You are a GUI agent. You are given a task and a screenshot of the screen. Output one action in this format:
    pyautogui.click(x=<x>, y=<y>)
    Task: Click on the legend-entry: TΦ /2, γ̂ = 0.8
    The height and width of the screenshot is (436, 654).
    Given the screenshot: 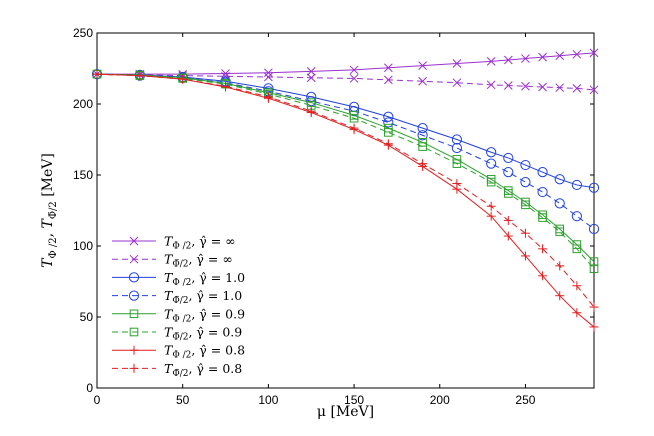 What is the action you would take?
    pyautogui.click(x=178, y=352)
    